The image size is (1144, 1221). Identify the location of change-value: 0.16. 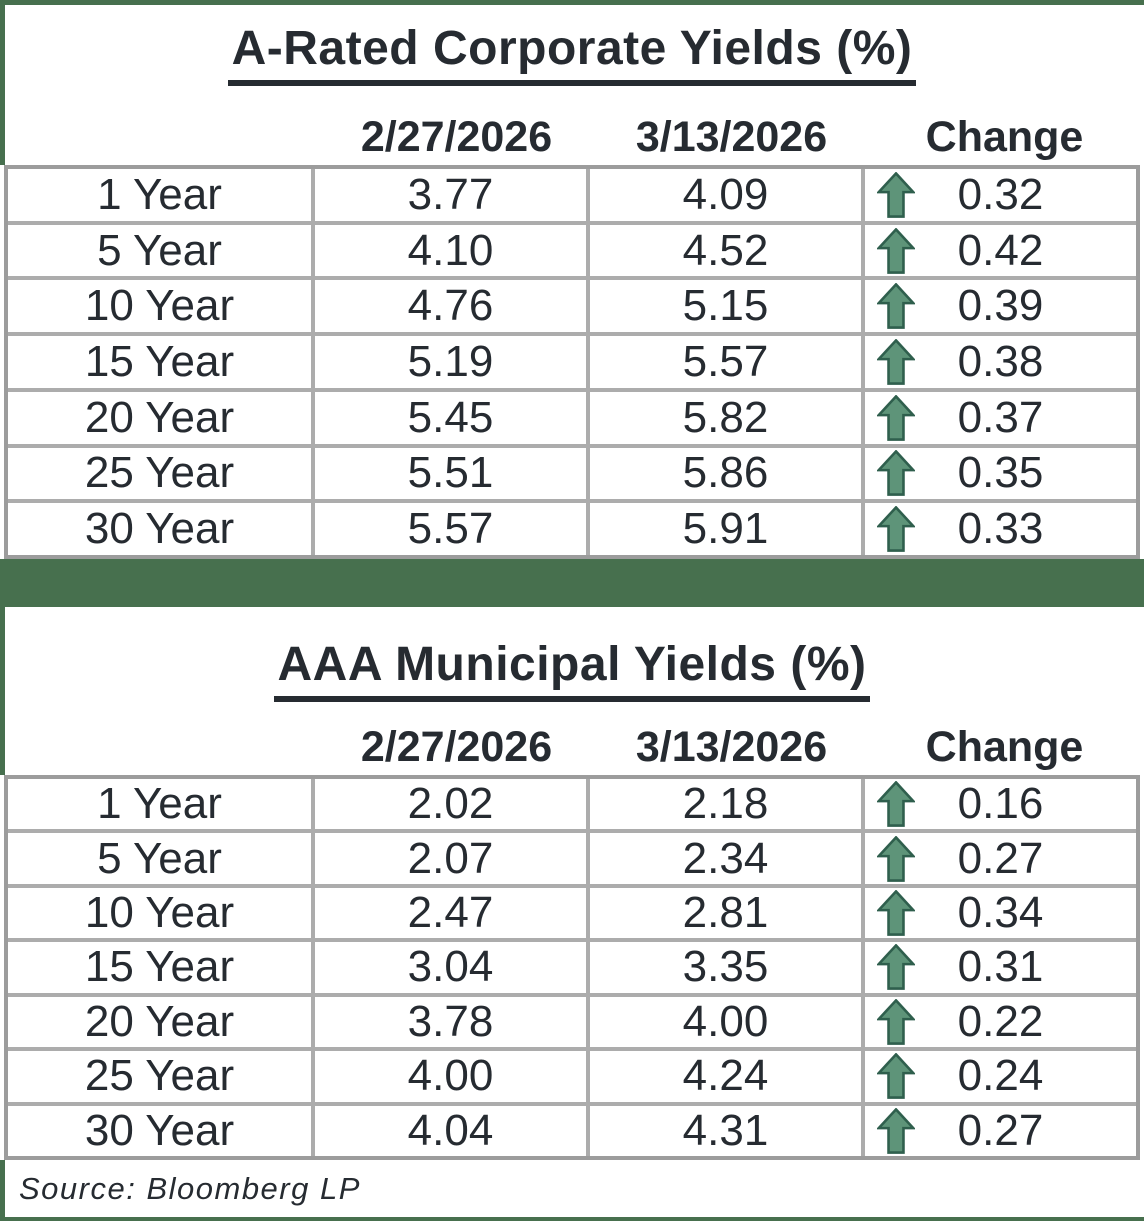
(1000, 804).